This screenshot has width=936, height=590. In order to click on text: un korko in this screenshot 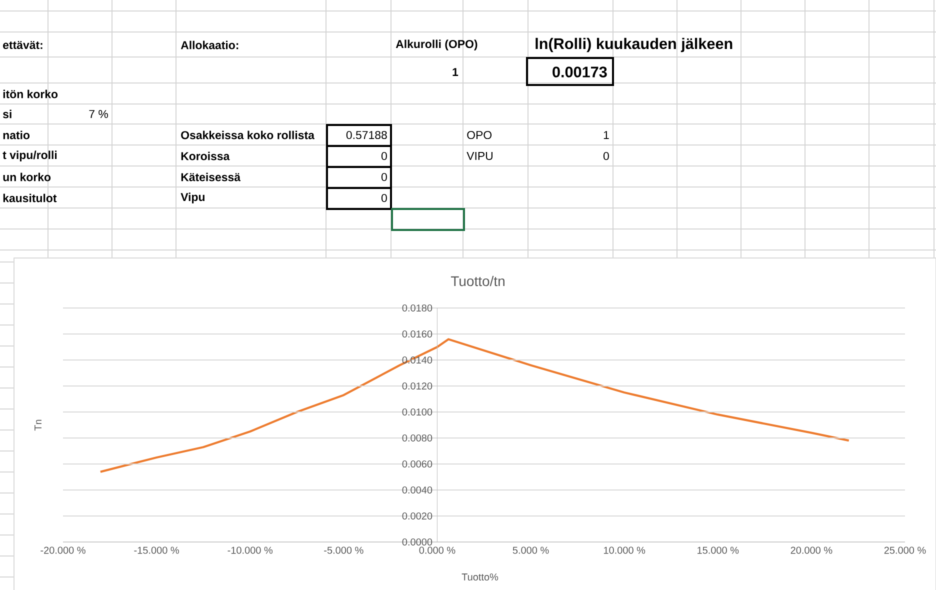, I will do `click(27, 177)`.